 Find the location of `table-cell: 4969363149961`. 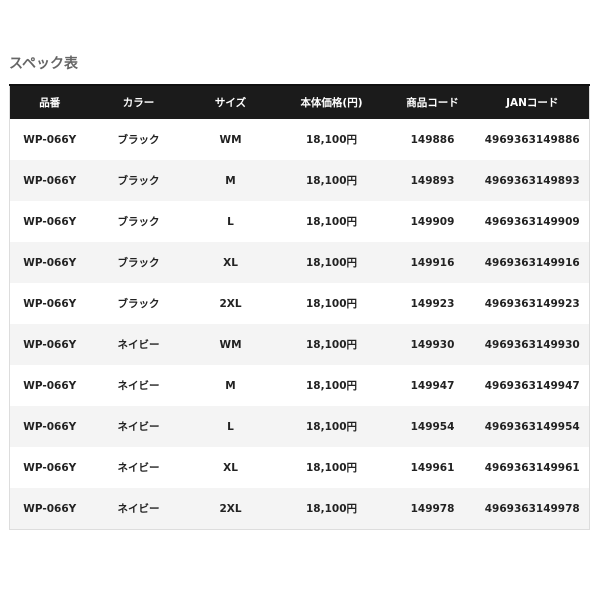

table-cell: 4969363149961 is located at coordinates (532, 467).